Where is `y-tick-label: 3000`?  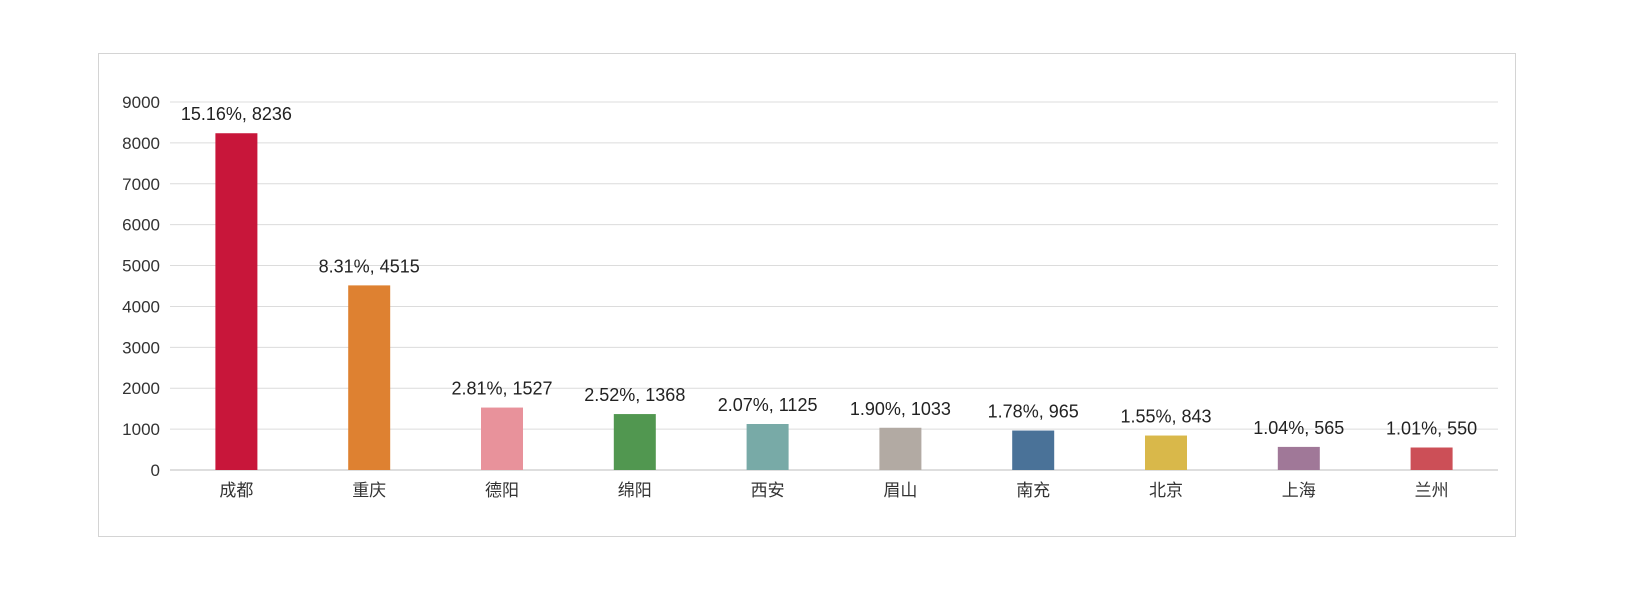 y-tick-label: 3000 is located at coordinates (141, 347).